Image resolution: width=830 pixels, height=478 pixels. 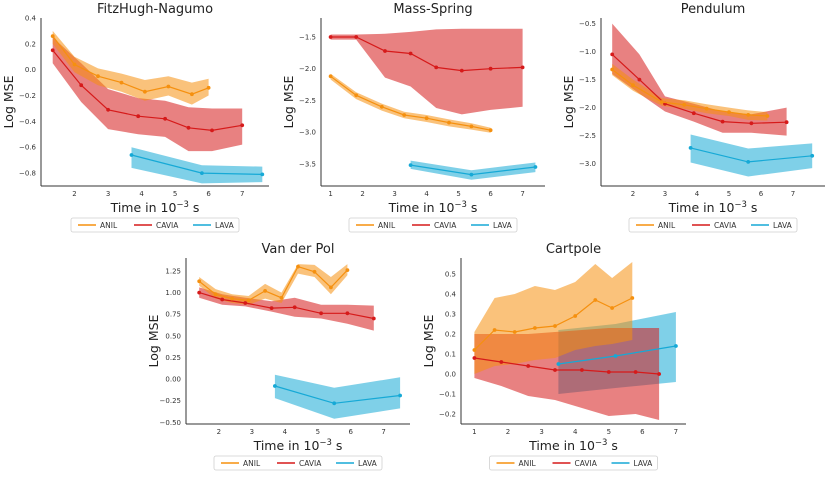 I want to click on y-tick-label: −0.5, so click(x=587, y=24).